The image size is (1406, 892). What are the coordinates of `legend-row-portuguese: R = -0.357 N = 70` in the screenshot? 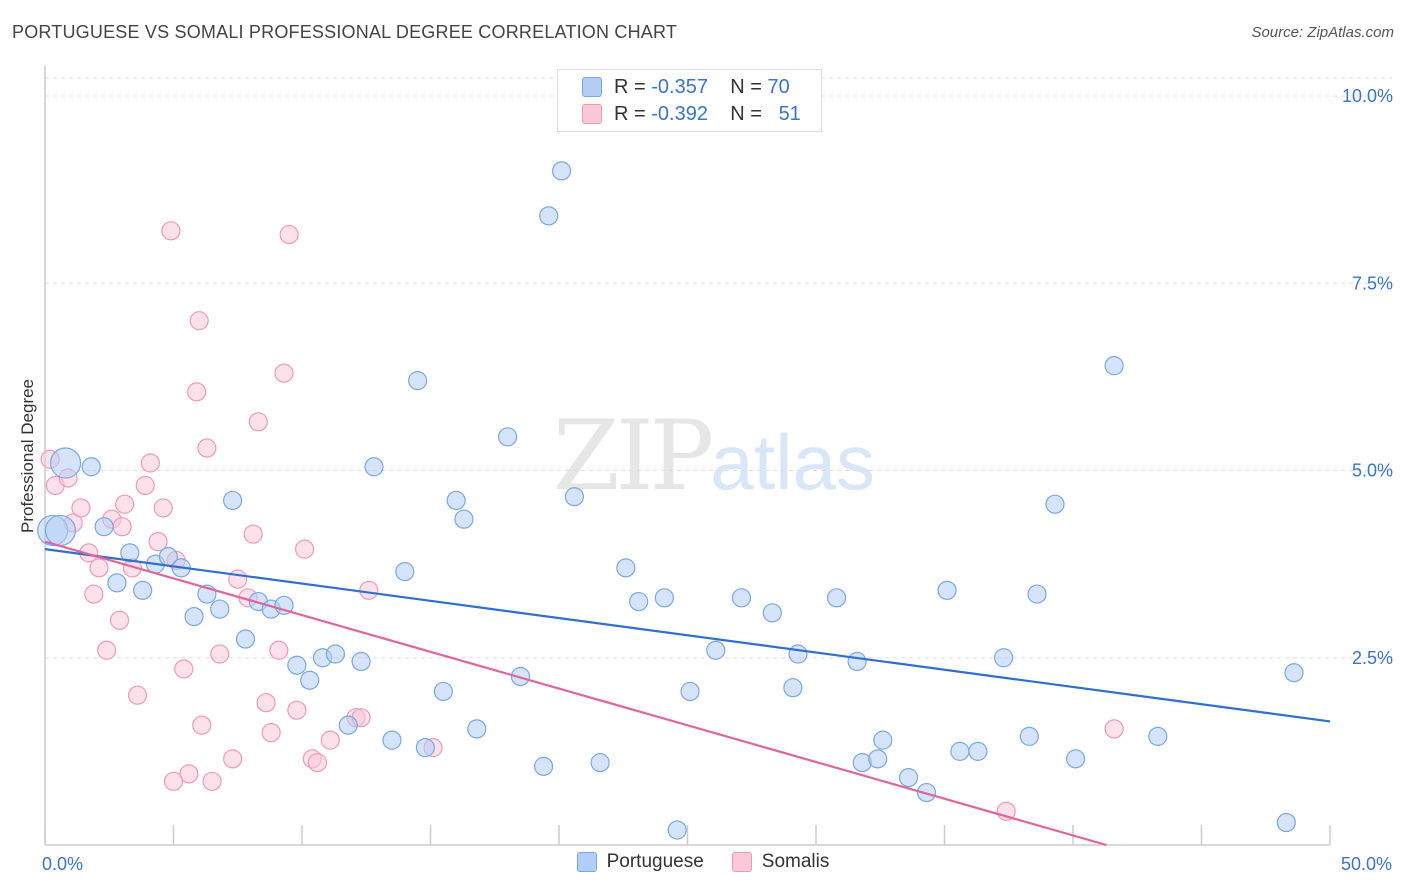 It's located at (686, 87).